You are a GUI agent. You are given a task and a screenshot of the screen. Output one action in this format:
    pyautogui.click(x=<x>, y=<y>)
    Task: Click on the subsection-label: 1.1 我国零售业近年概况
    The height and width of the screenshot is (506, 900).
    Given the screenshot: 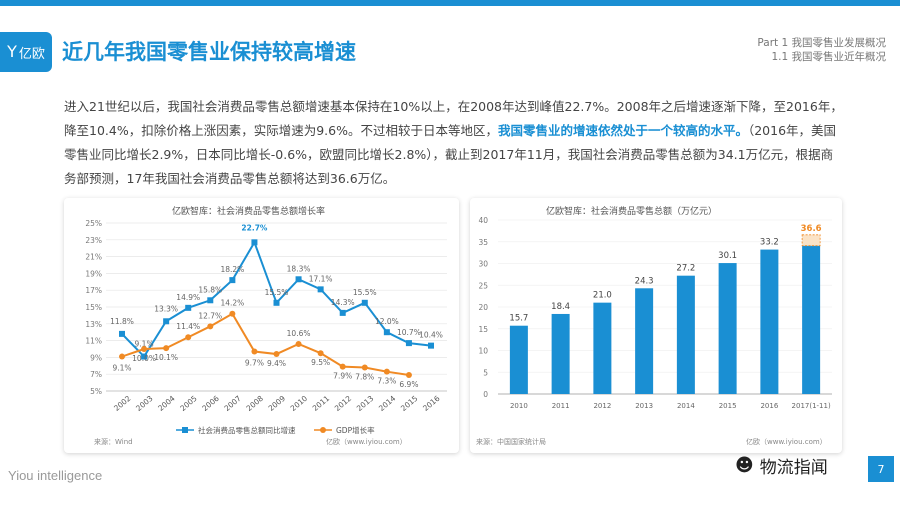 What is the action you would take?
    pyautogui.click(x=828, y=57)
    